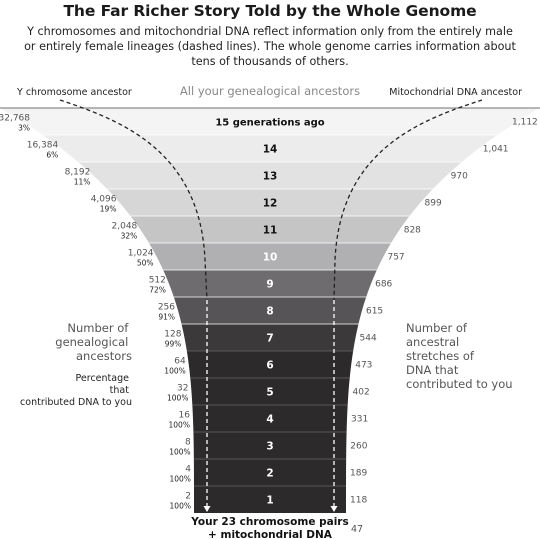 Image resolution: width=540 pixels, height=539 pixels. I want to click on ancestor-count: 16,384, so click(43, 146).